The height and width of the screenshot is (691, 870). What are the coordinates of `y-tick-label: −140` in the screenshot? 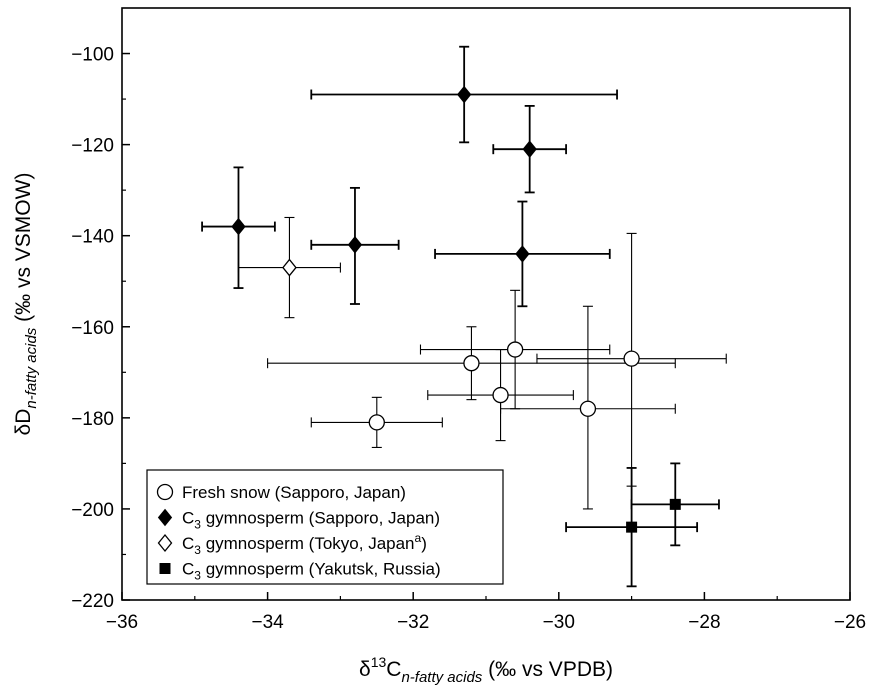 It's located at (92, 237).